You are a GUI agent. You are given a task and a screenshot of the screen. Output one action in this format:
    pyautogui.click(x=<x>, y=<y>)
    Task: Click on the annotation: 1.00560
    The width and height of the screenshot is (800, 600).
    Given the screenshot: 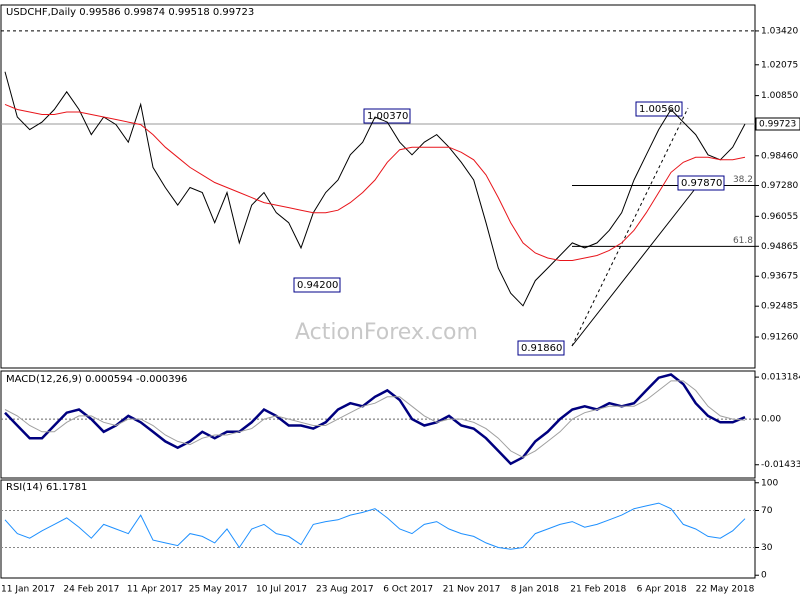 What is the action you would take?
    pyautogui.click(x=659, y=109)
    